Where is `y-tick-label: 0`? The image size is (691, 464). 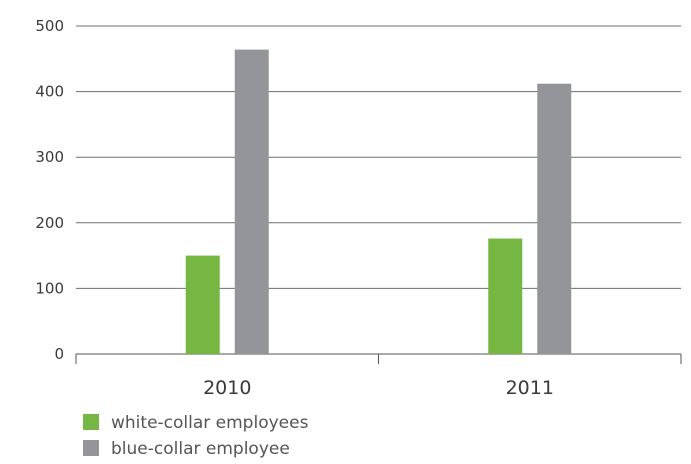
y-tick-label: 0 is located at coordinates (59, 354).